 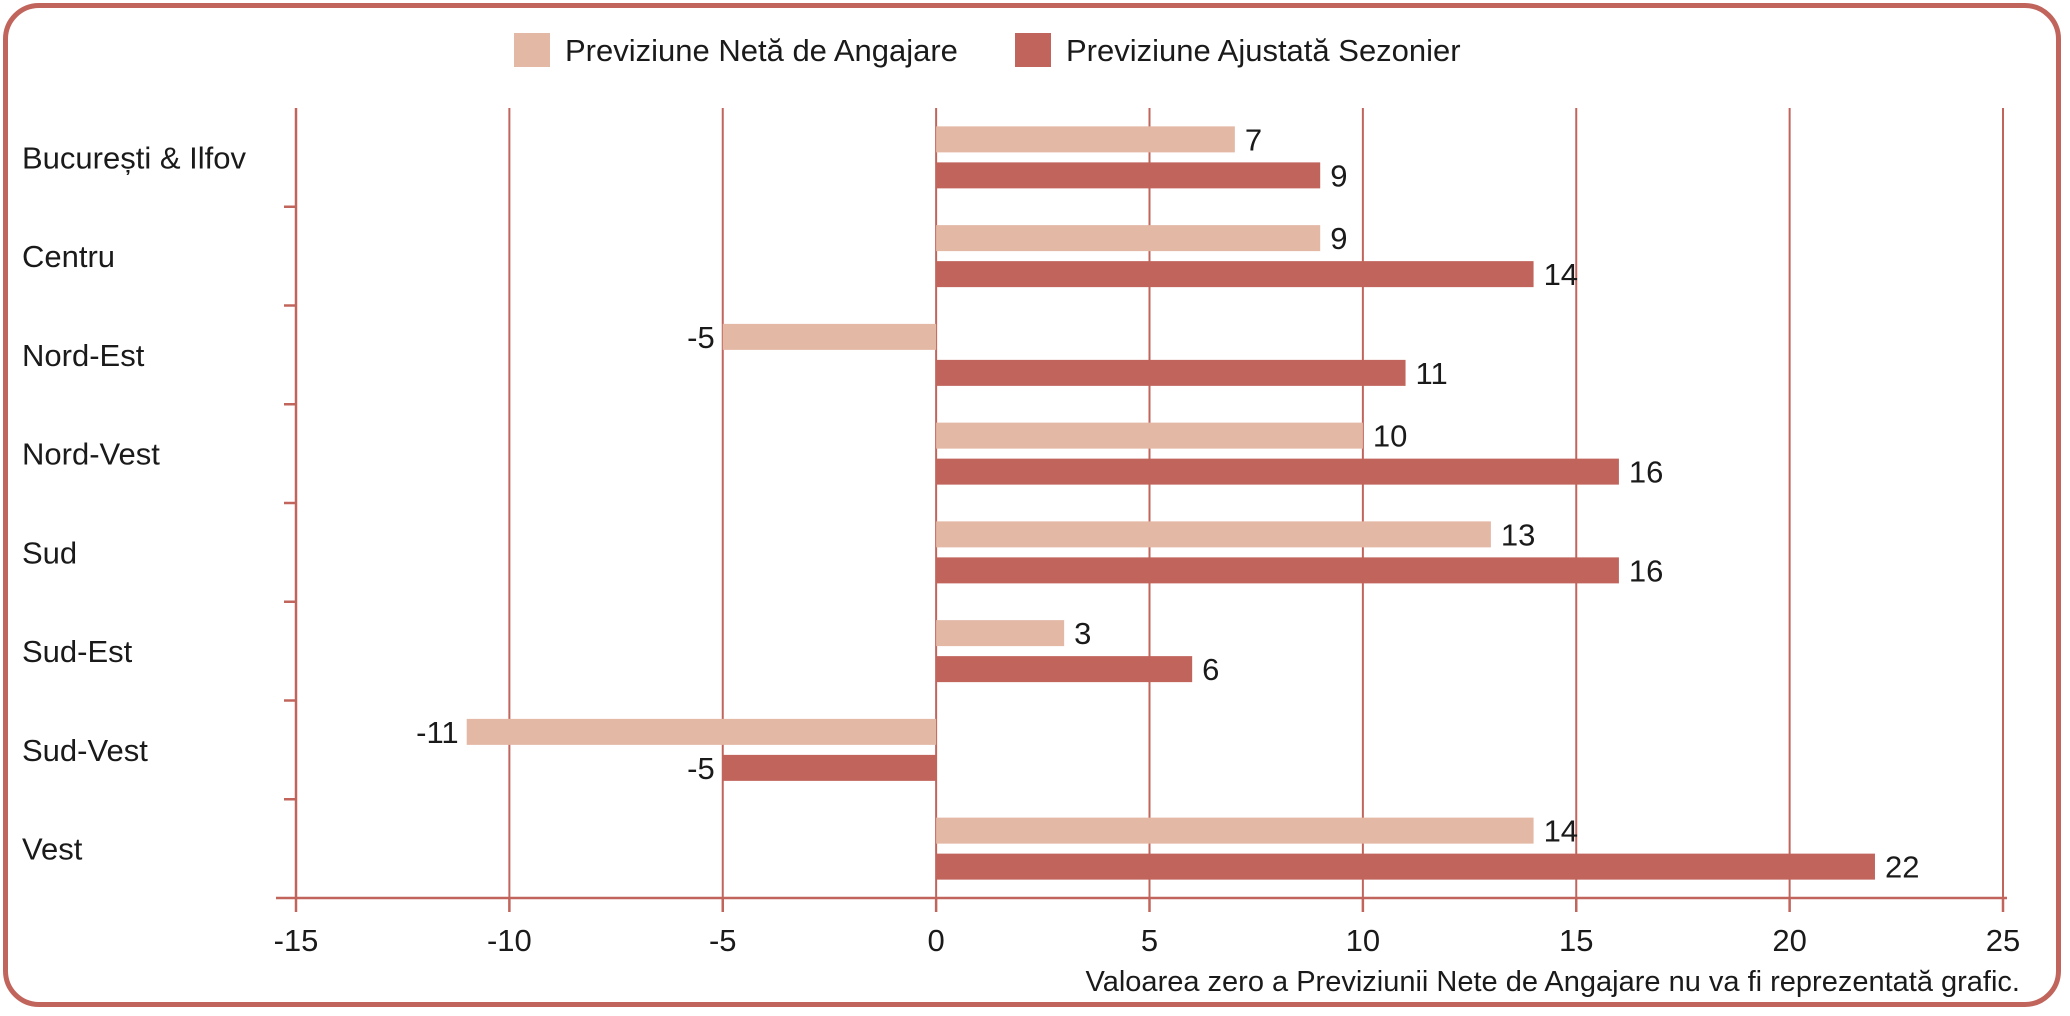 What do you see at coordinates (723, 940) in the screenshot?
I see `x-tick-label--5: -5` at bounding box center [723, 940].